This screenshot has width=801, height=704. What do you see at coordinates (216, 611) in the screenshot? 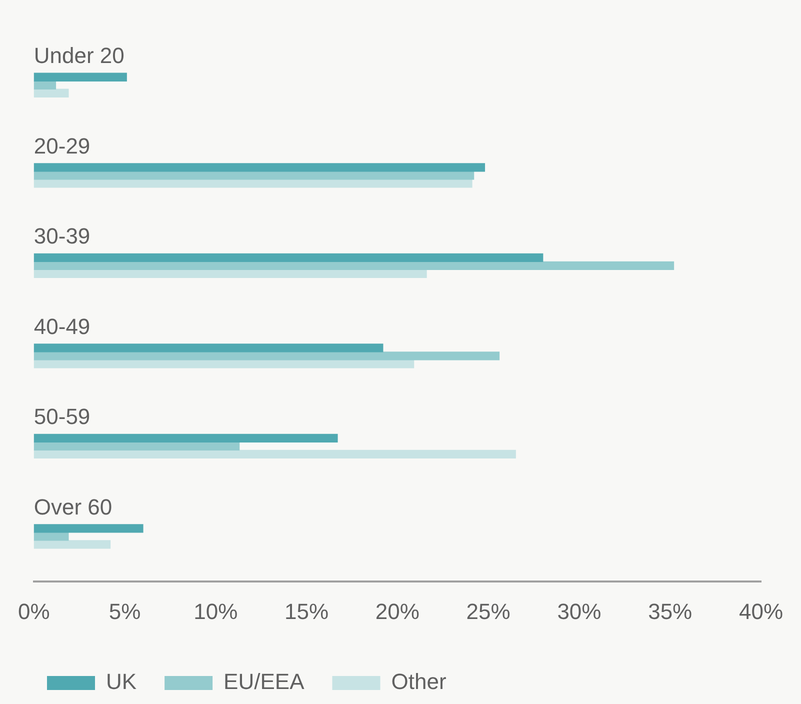
I see `x-tick-label: 10%` at bounding box center [216, 611].